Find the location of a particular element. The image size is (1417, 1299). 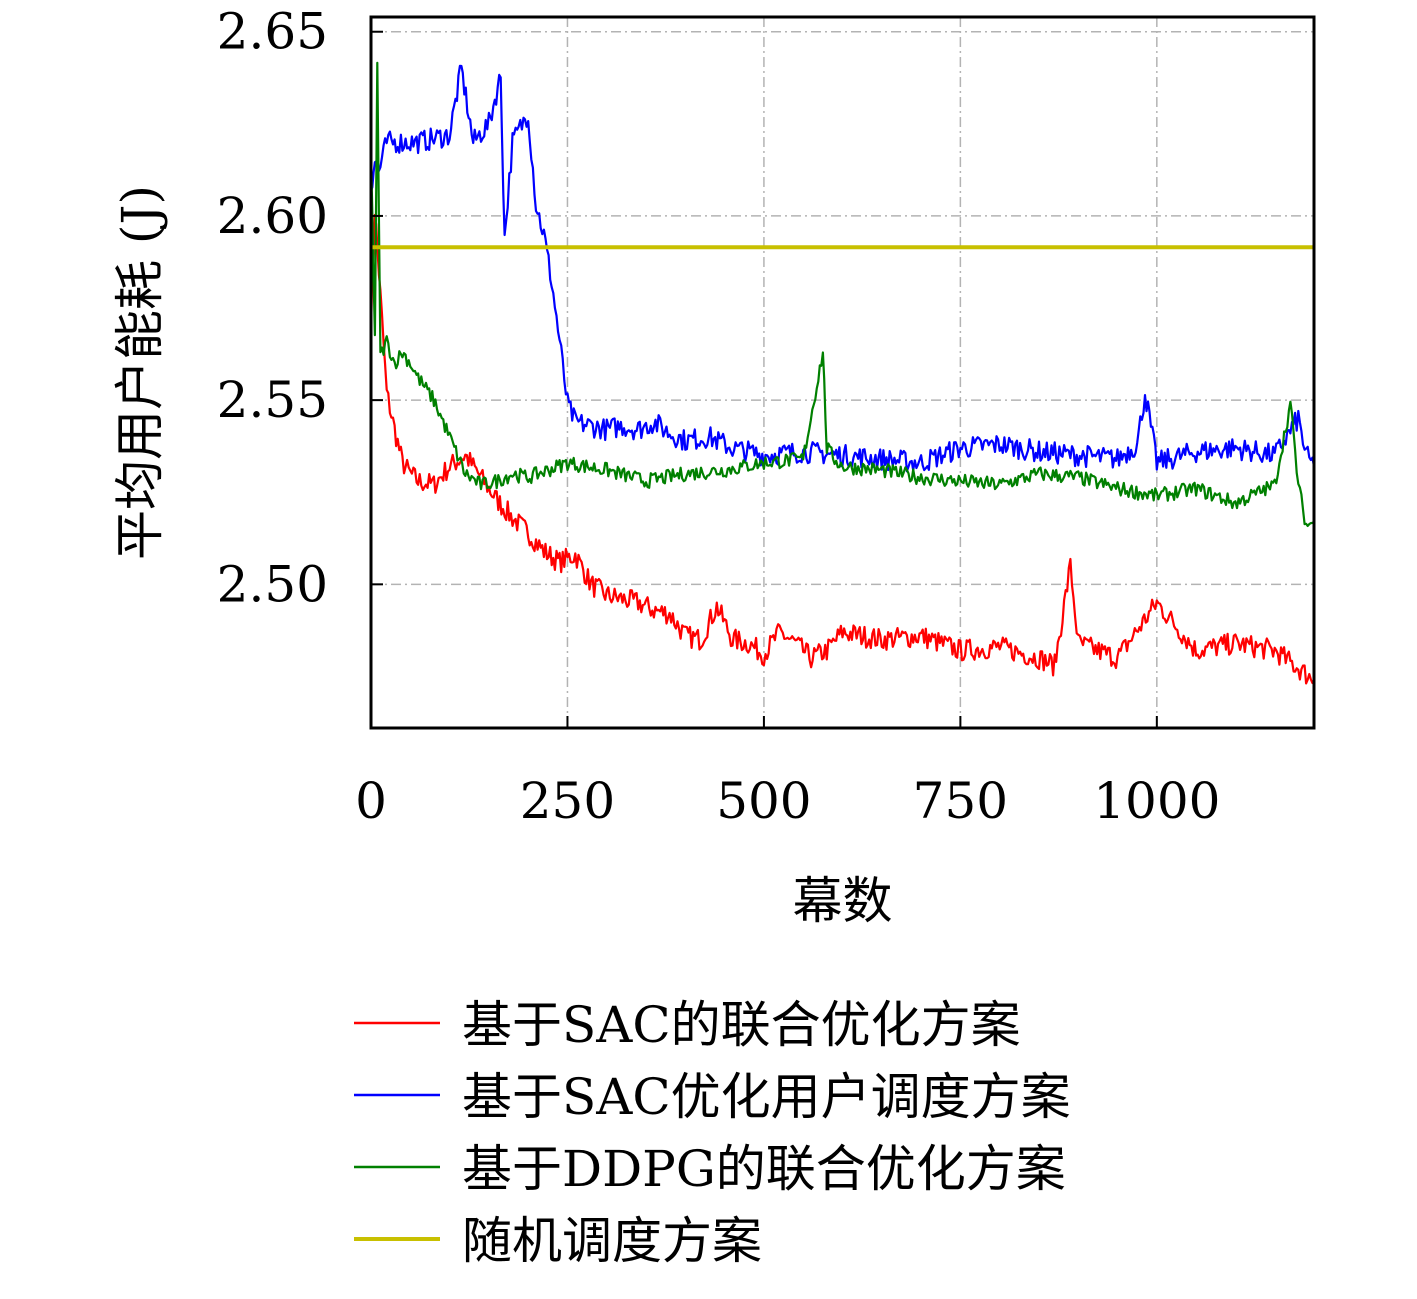

x-tick-label: 250 is located at coordinates (567, 801).